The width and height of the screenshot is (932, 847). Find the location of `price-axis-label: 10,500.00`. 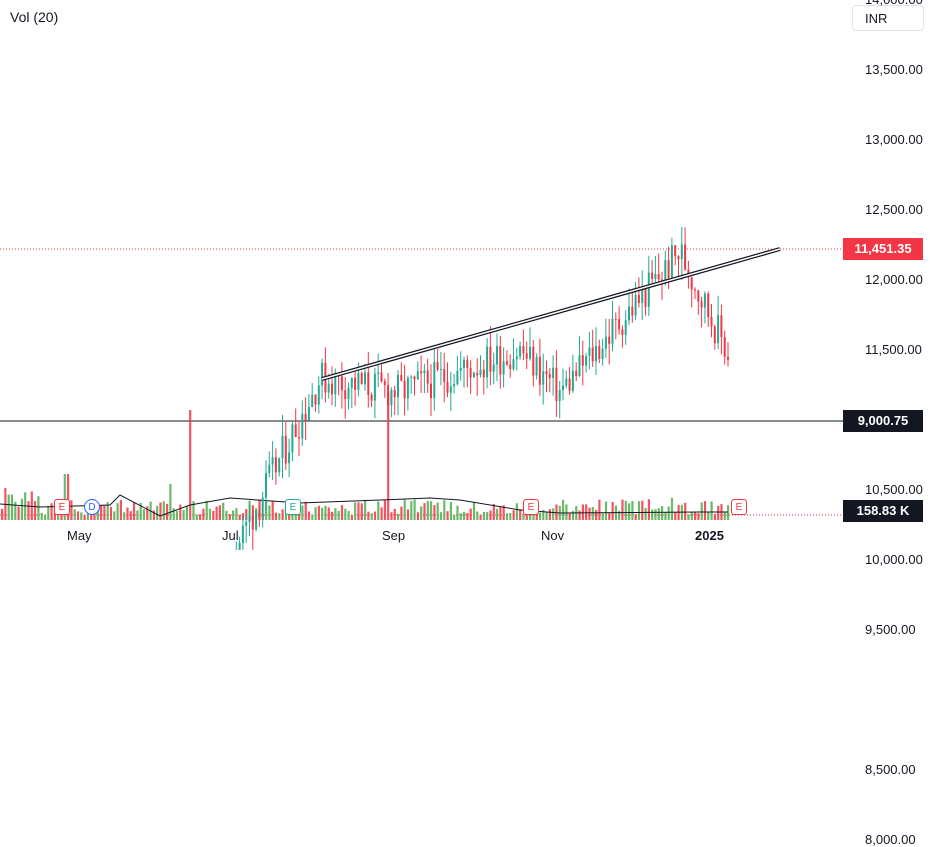

price-axis-label: 10,500.00 is located at coordinates (894, 489).